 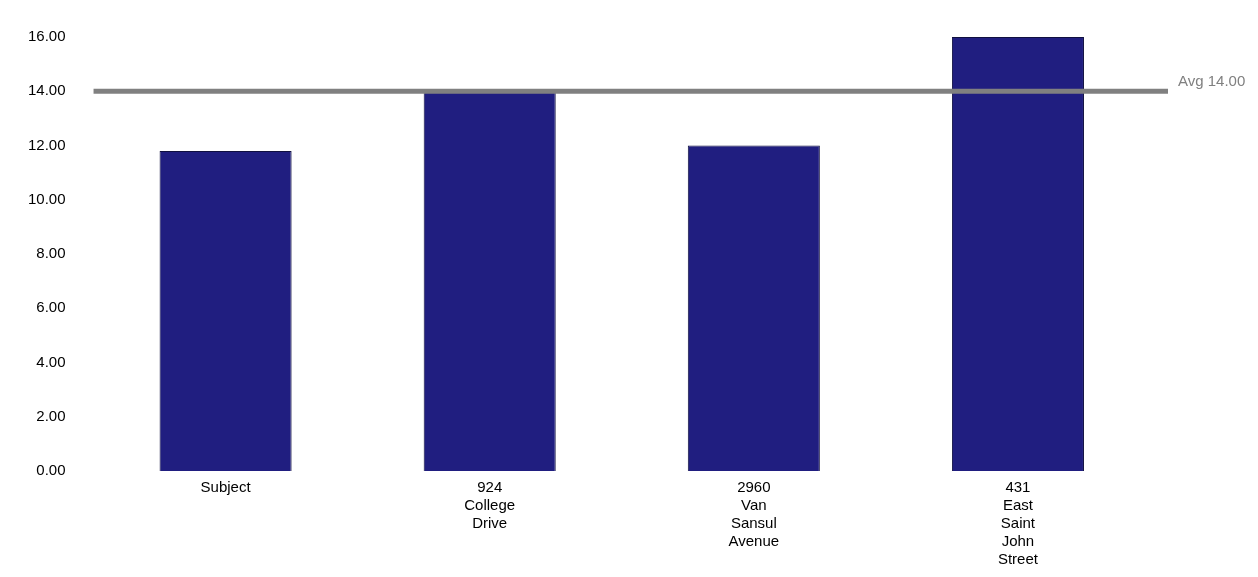 I want to click on x-tick-label: 431 East Saint John Street, so click(x=1018, y=523).